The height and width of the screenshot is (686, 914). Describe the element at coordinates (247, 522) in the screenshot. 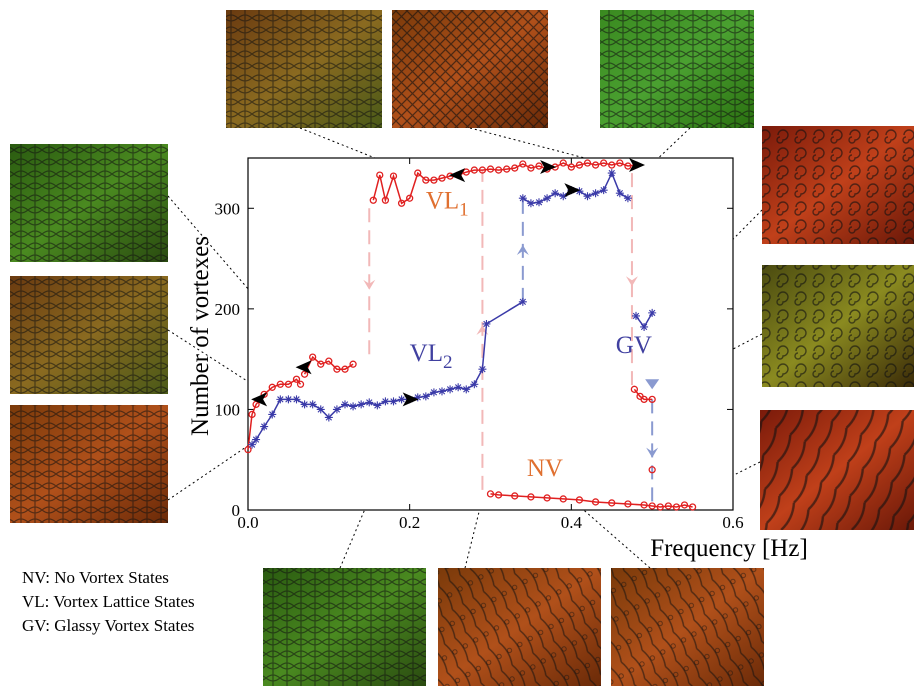

I see `x-tick-label: 0.0` at that location.